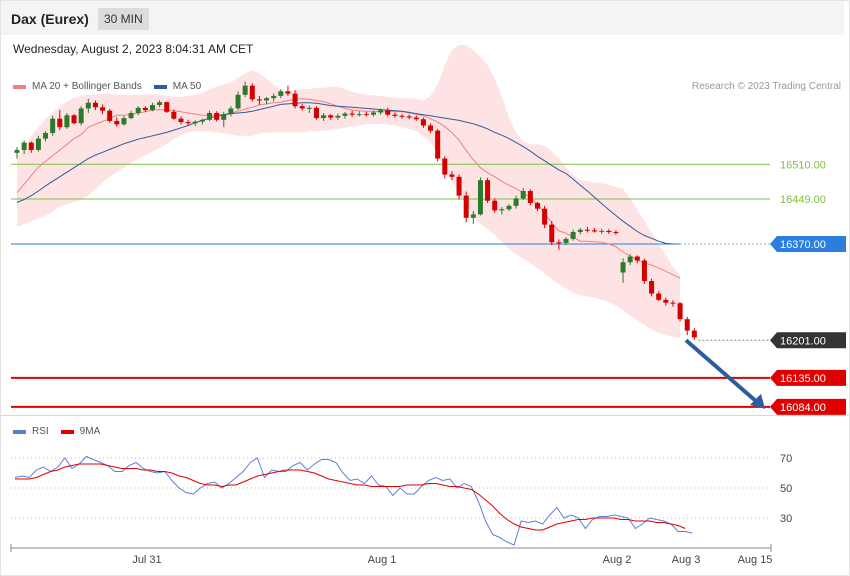 This screenshot has width=850, height=576. I want to click on rsi-tick-label: 70, so click(786, 459).